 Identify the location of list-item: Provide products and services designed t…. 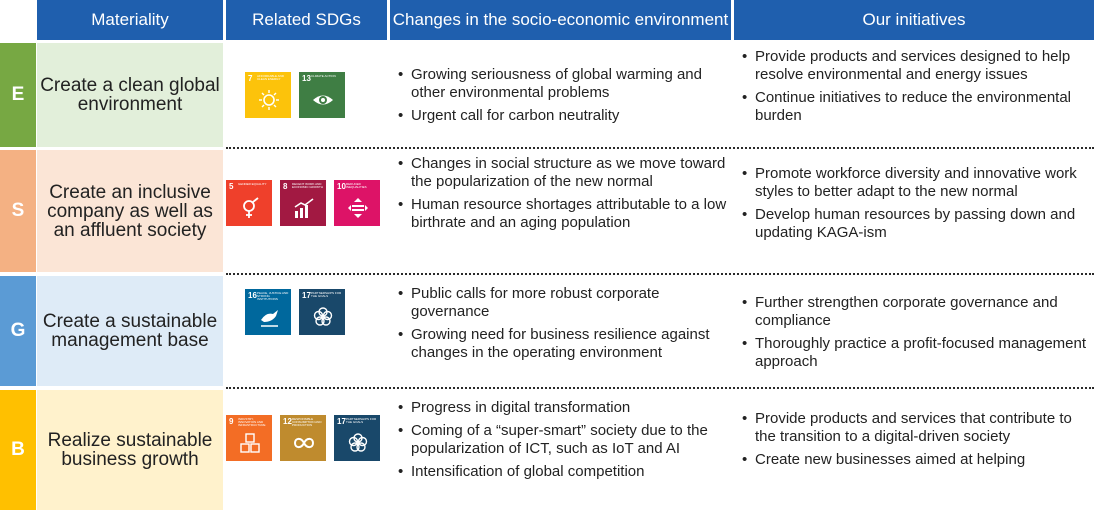
(915, 66).